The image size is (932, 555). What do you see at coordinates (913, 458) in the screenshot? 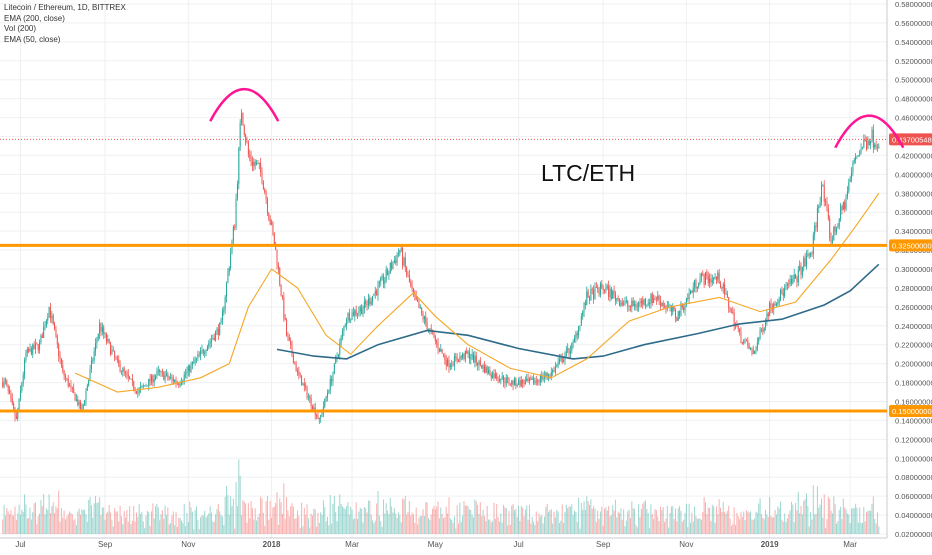
I see `y-tick-label: 0.10000000` at bounding box center [913, 458].